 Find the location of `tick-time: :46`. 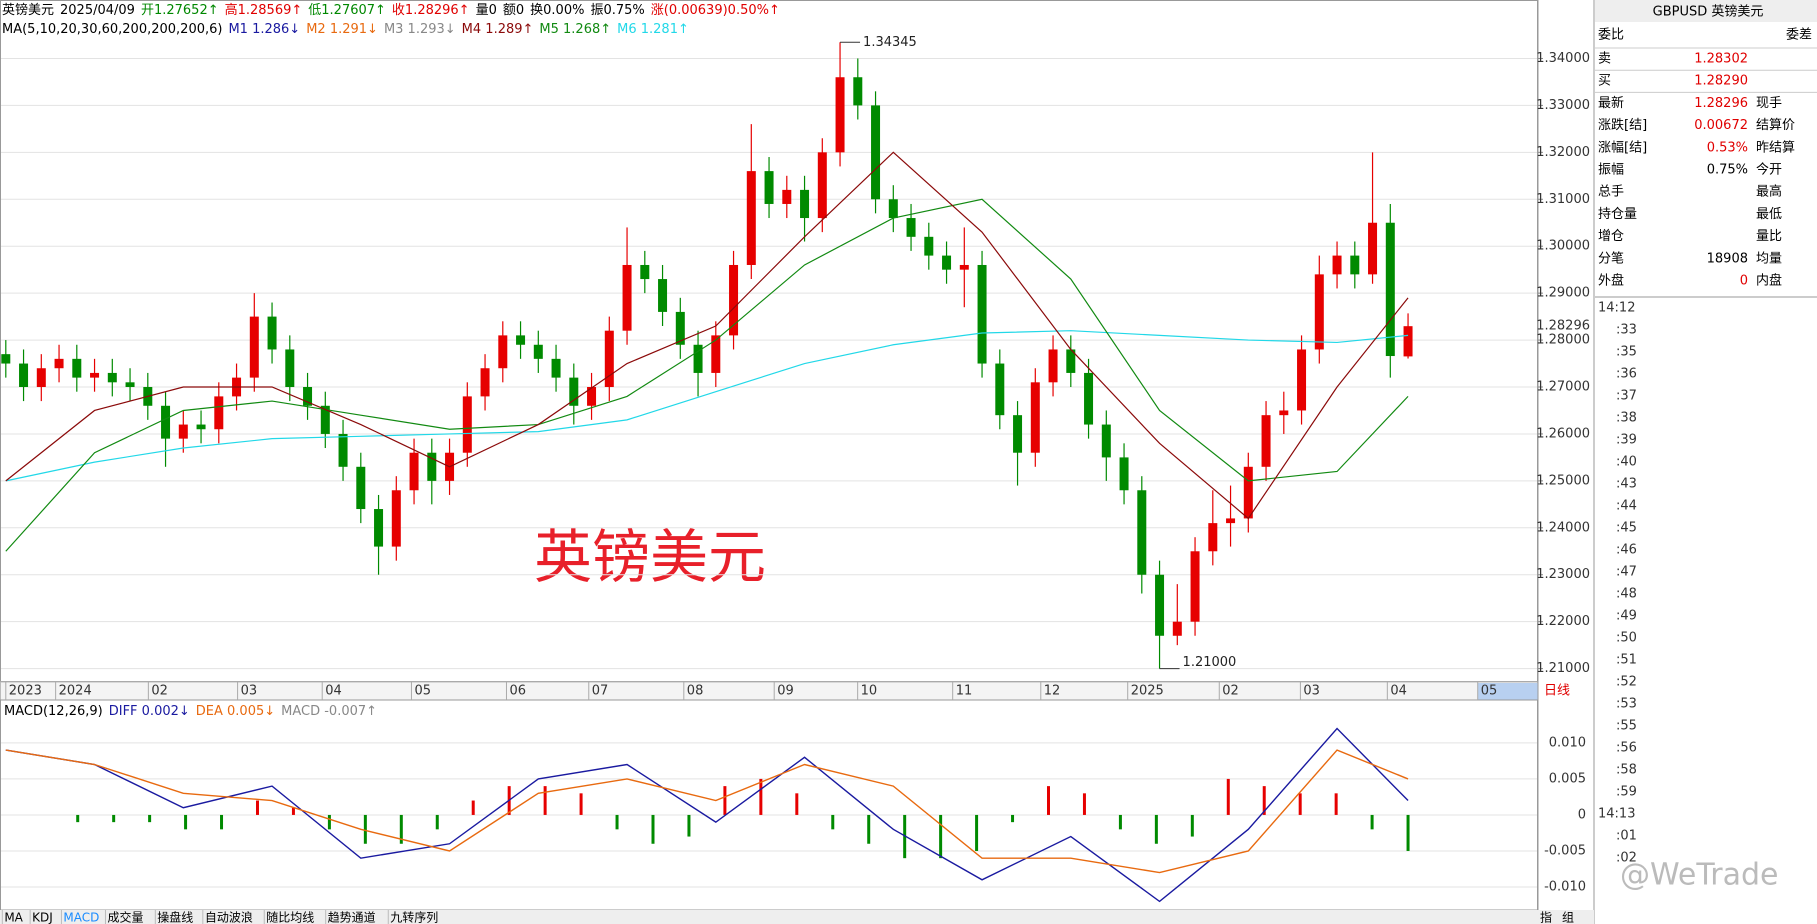

tick-time: :46 is located at coordinates (1626, 550).